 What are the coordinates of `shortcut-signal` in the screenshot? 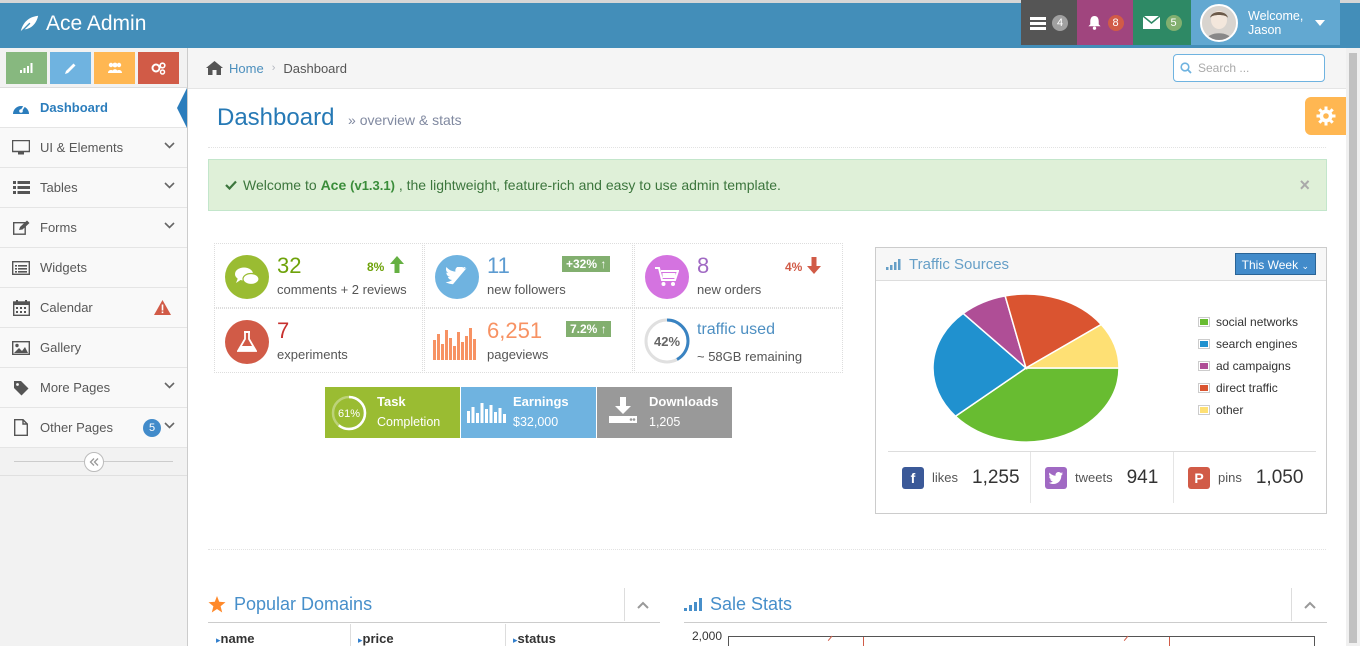 It's located at (26, 68).